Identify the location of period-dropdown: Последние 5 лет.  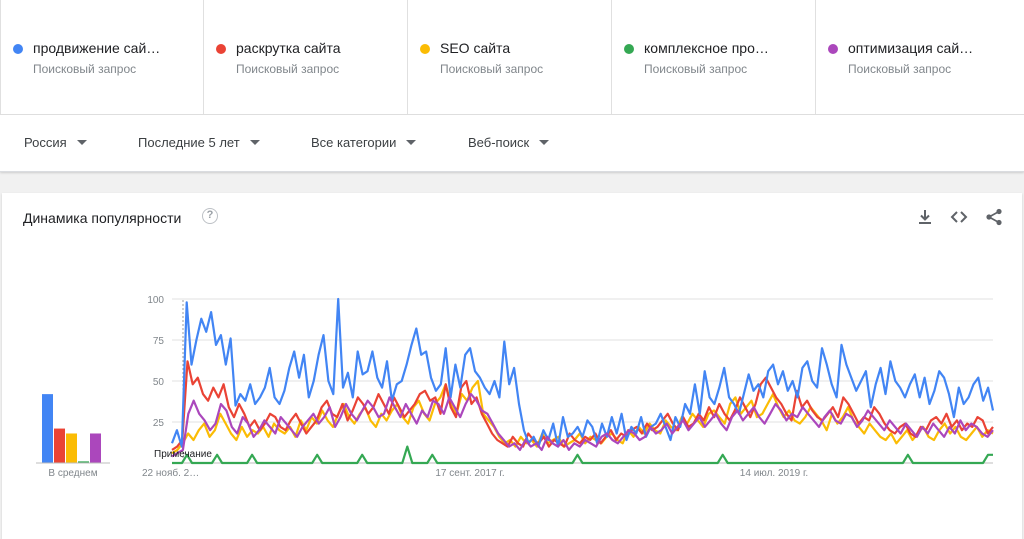
(199, 142).